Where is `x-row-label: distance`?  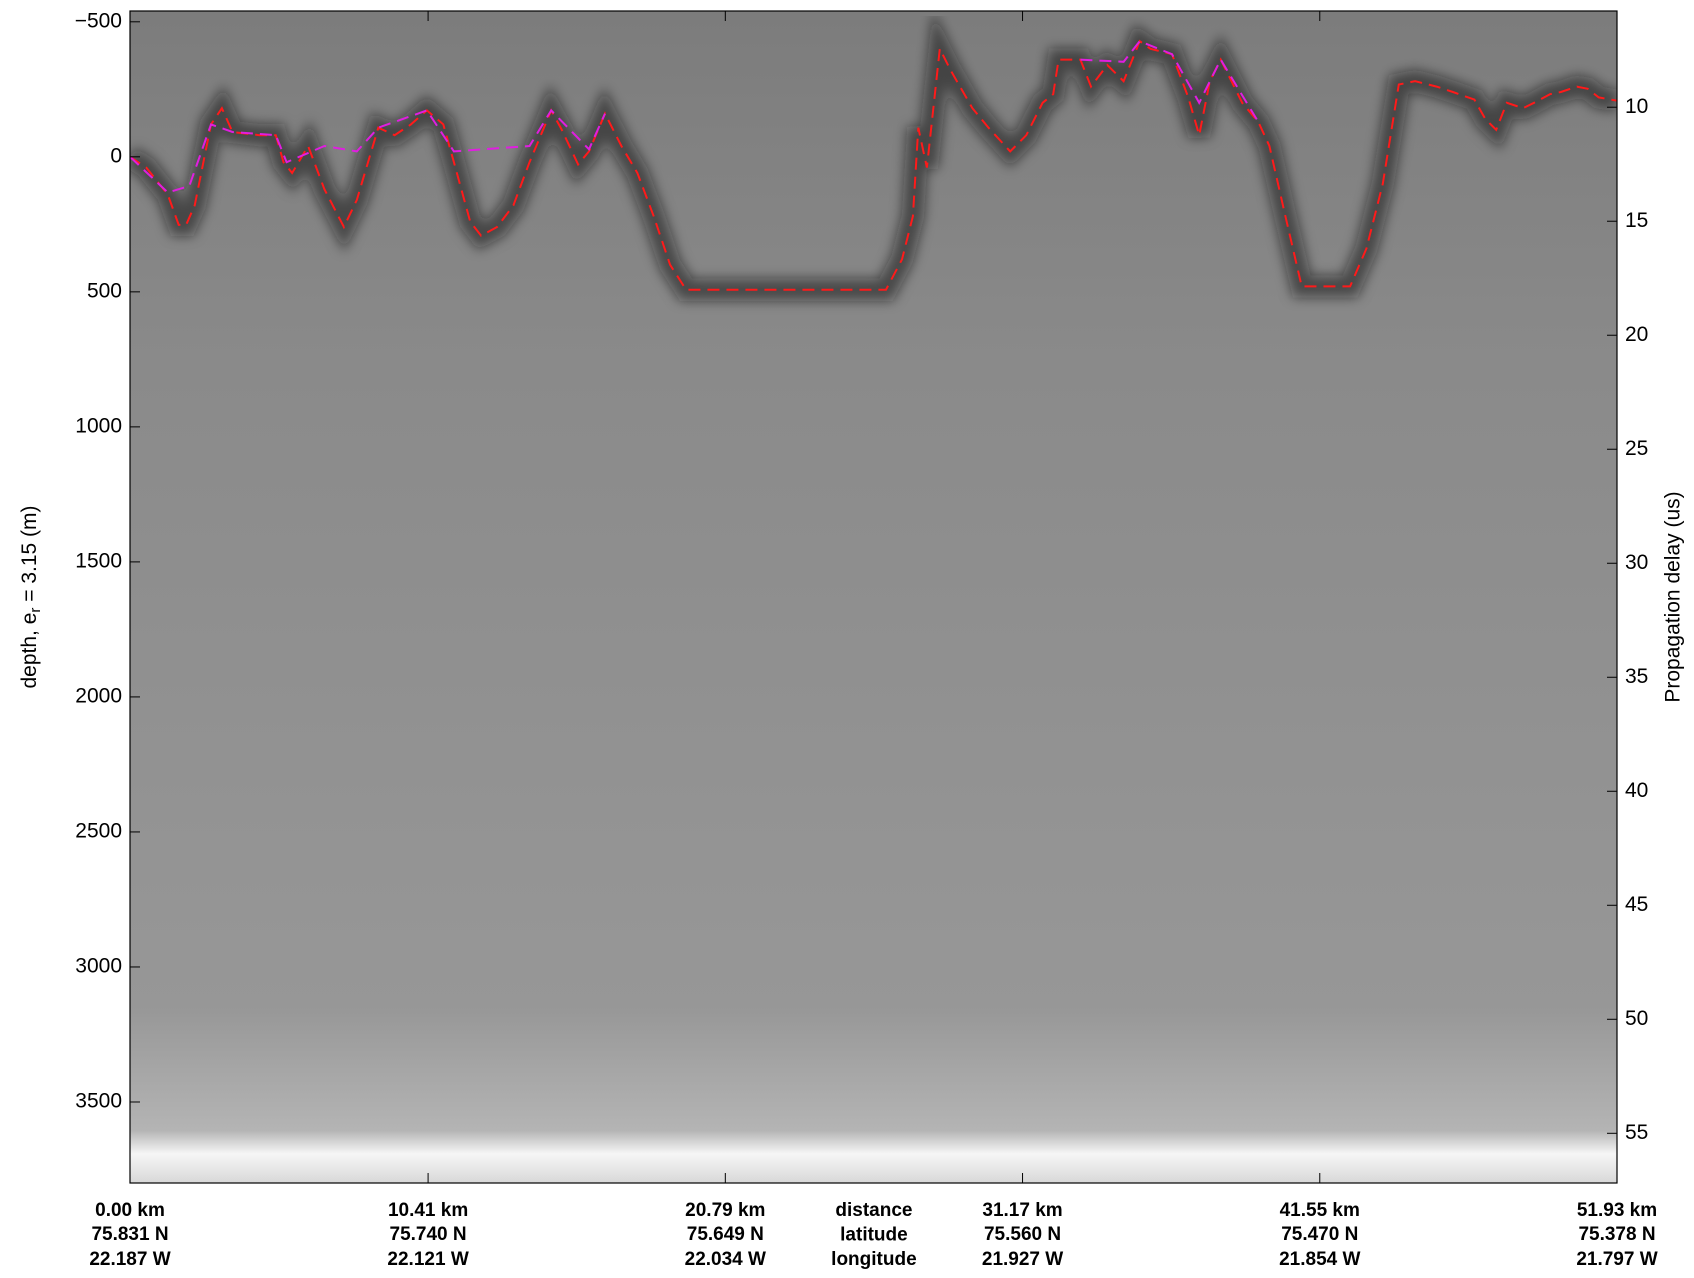
x-row-label: distance is located at coordinates (873, 1210).